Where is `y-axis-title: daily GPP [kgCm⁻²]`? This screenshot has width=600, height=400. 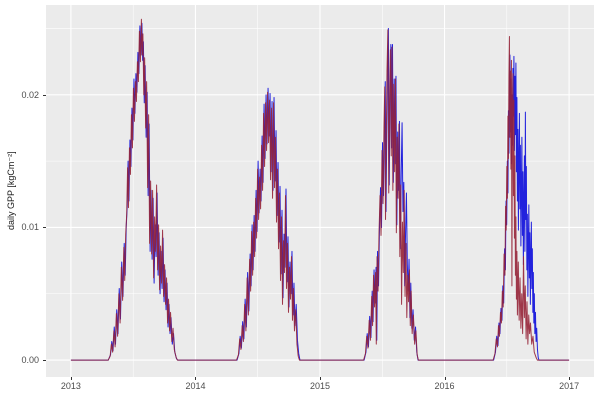 y-axis-title: daily GPP [kgCm⁻²] is located at coordinates (11, 191).